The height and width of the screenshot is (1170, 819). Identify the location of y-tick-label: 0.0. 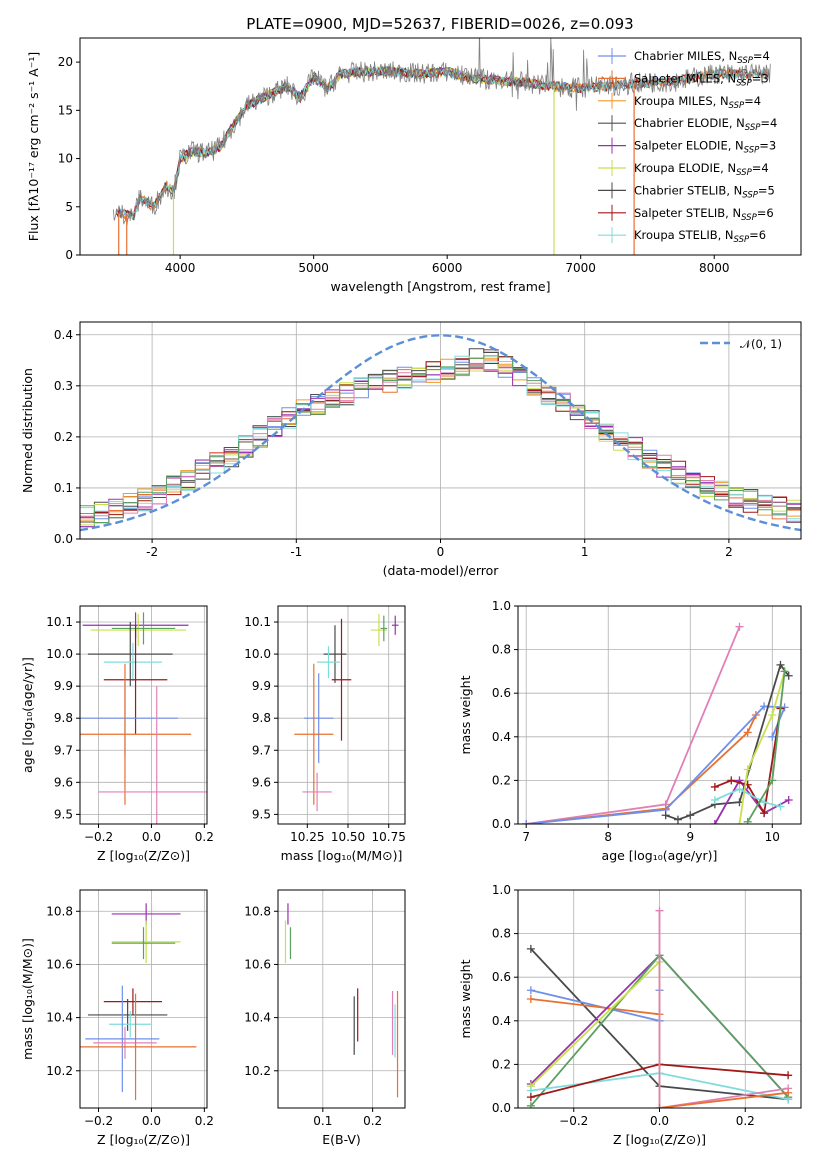
(63, 539).